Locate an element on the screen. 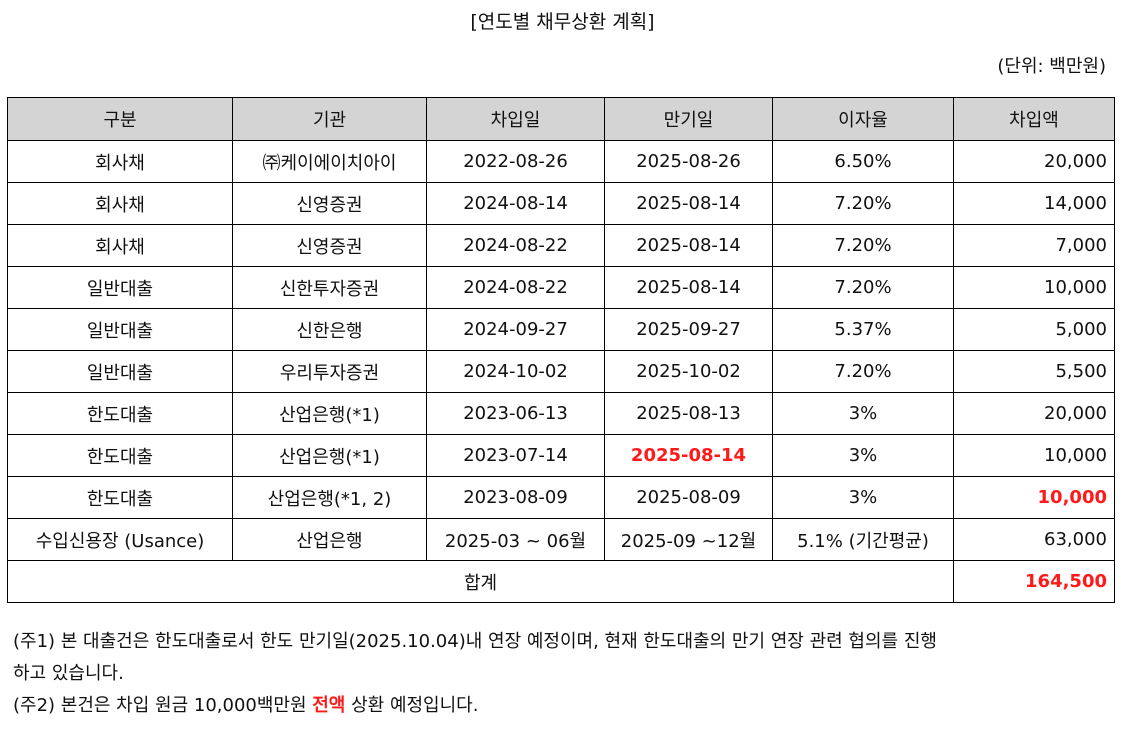  amount-cell: 63,000 is located at coordinates (1034, 539).